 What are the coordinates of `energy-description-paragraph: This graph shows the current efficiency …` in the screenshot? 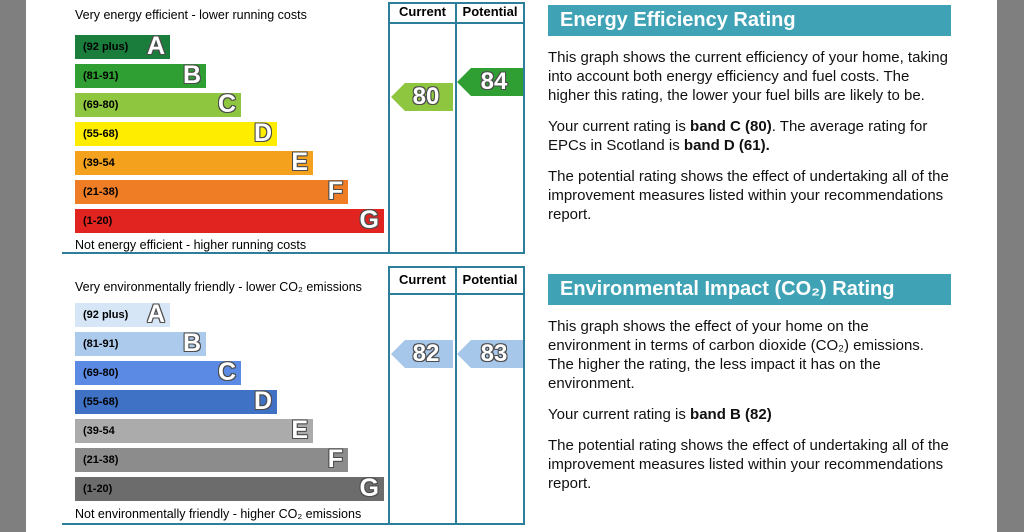 It's located at (748, 76).